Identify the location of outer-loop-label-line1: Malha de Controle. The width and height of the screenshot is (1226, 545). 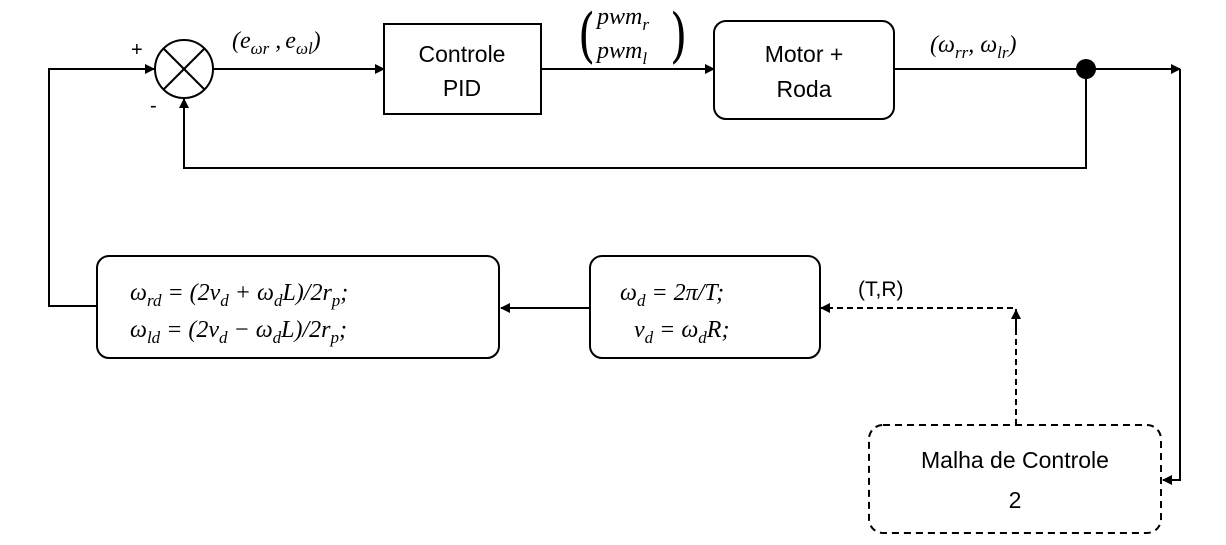
(1015, 460).